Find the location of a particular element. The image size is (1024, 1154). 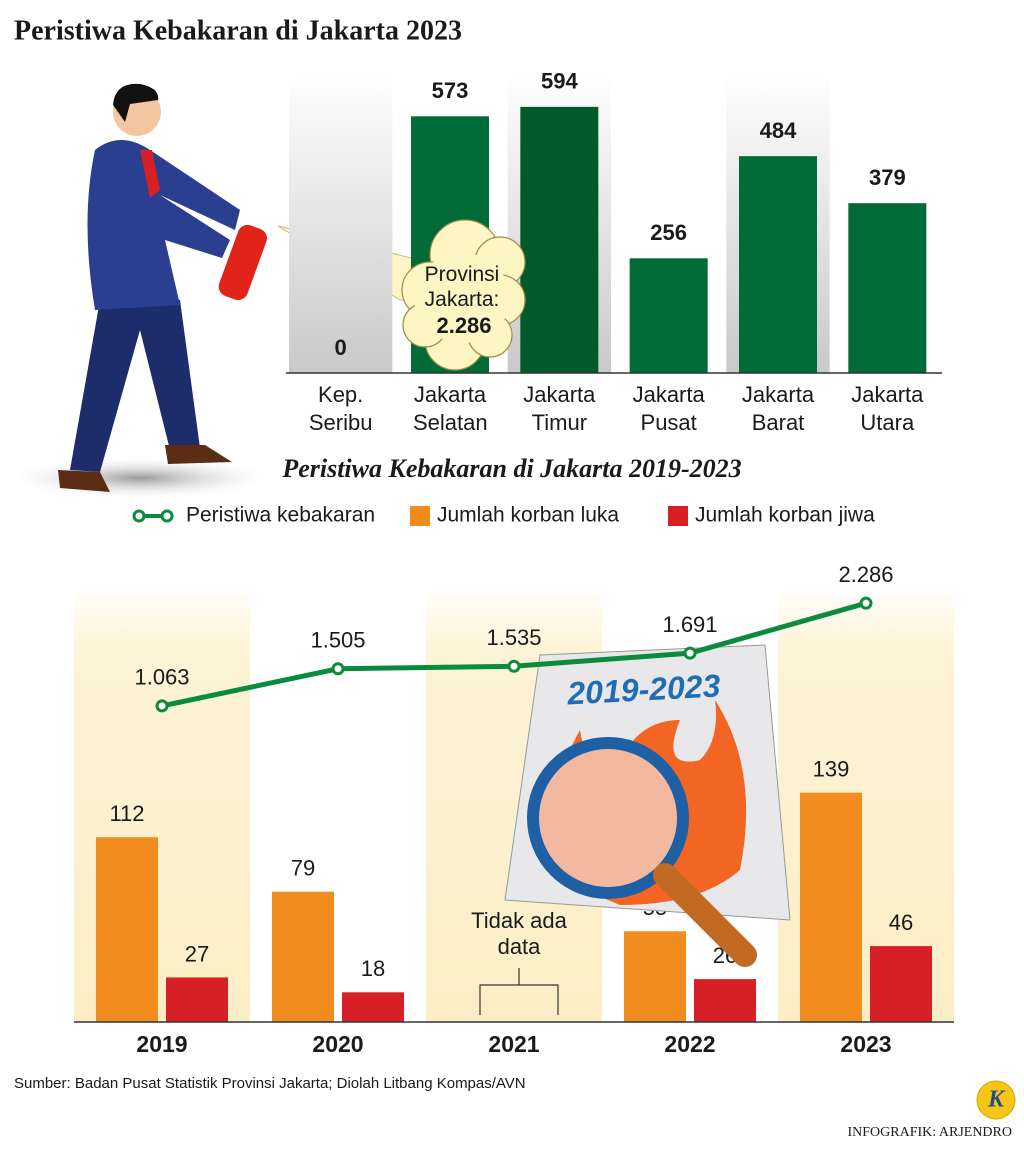

x-tick-label: Kep. Seribu is located at coordinates (340, 408).